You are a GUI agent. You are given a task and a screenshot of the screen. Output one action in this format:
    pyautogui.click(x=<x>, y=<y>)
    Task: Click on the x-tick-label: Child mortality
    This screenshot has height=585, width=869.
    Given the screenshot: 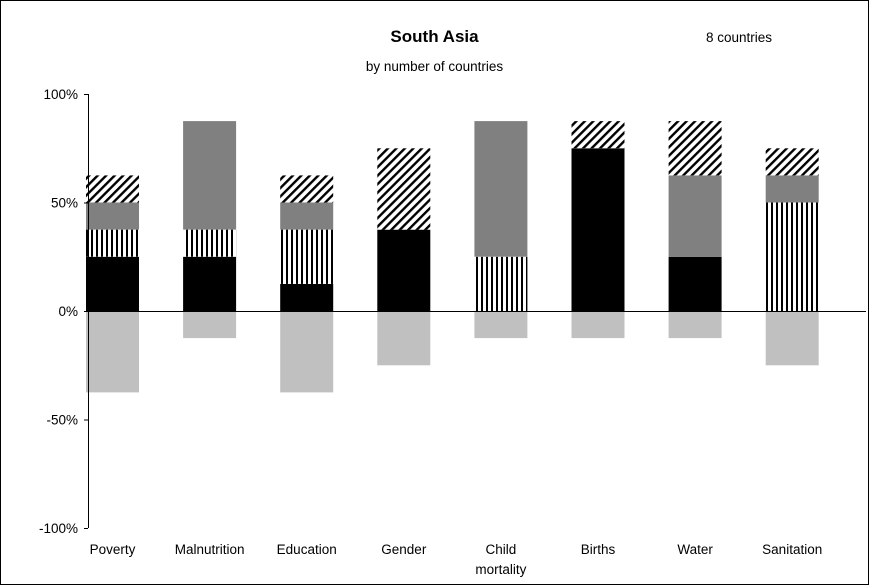 What is the action you would take?
    pyautogui.click(x=500, y=559)
    